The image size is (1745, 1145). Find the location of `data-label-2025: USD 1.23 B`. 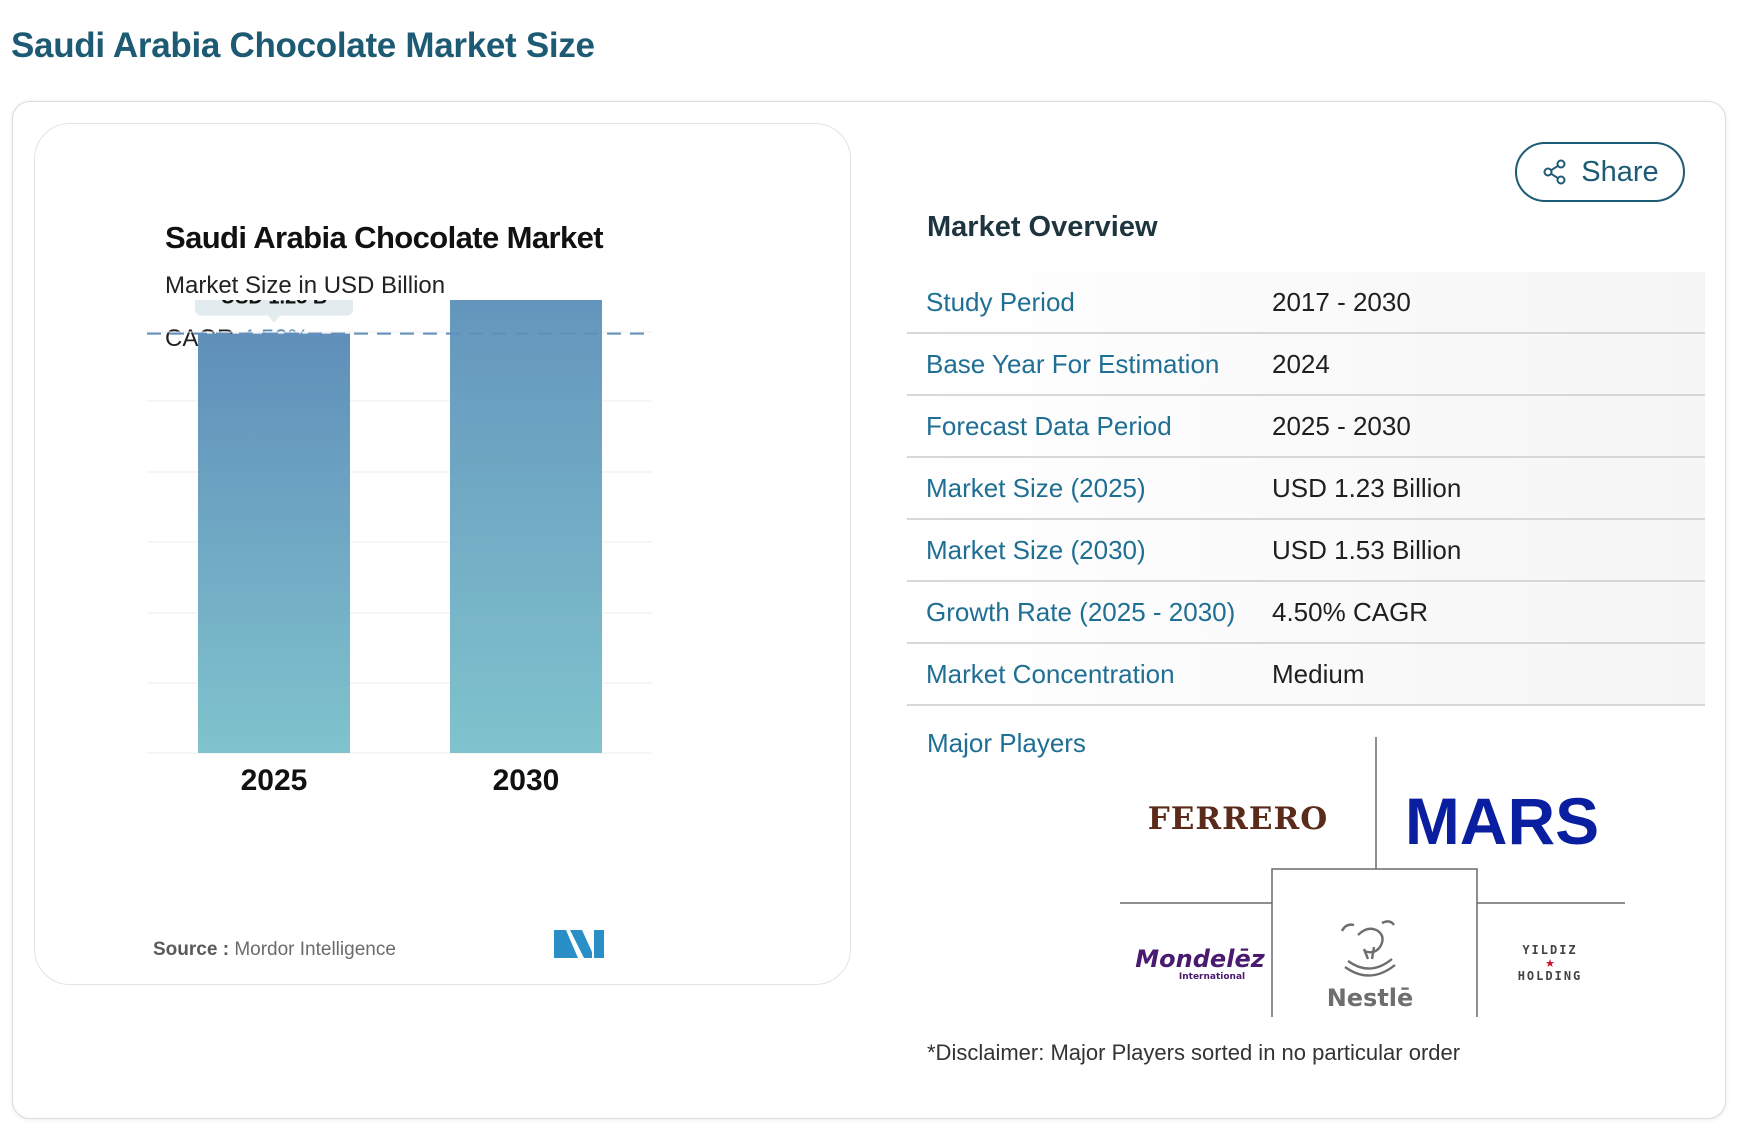

data-label-2025: USD 1.23 B is located at coordinates (274, 304).